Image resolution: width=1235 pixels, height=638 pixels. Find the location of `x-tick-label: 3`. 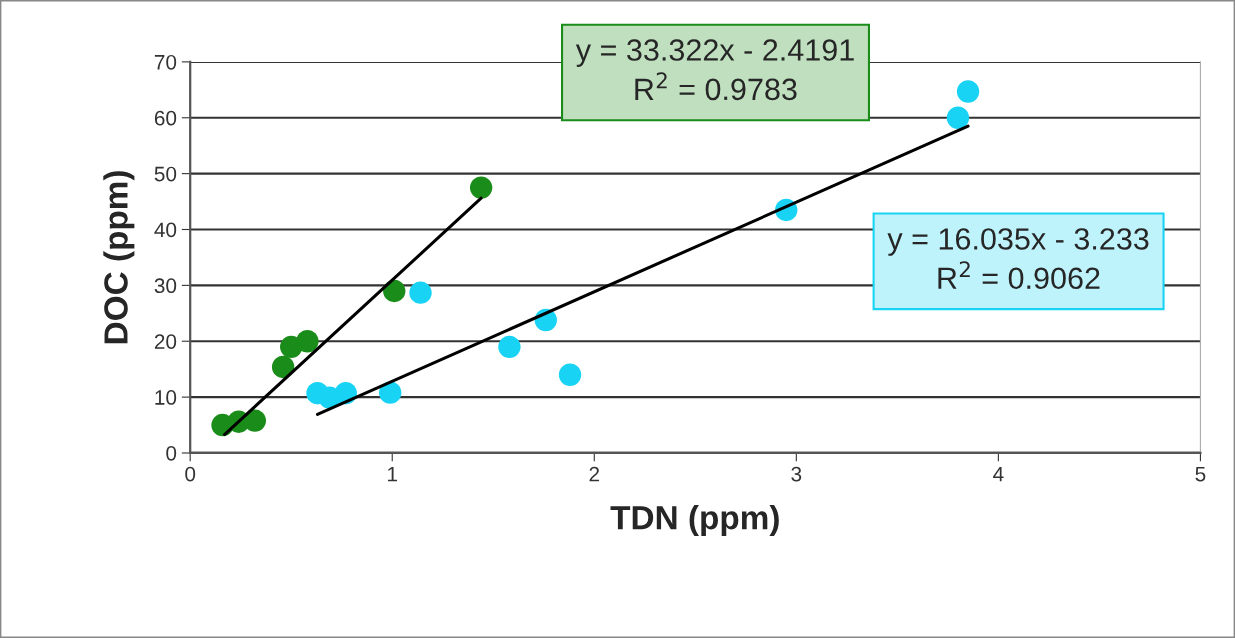

x-tick-label: 3 is located at coordinates (796, 474).